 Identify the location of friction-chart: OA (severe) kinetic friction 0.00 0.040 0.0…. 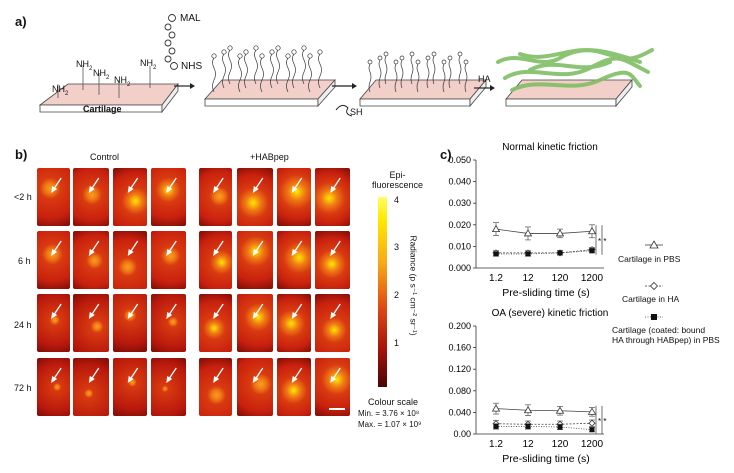
(528, 386).